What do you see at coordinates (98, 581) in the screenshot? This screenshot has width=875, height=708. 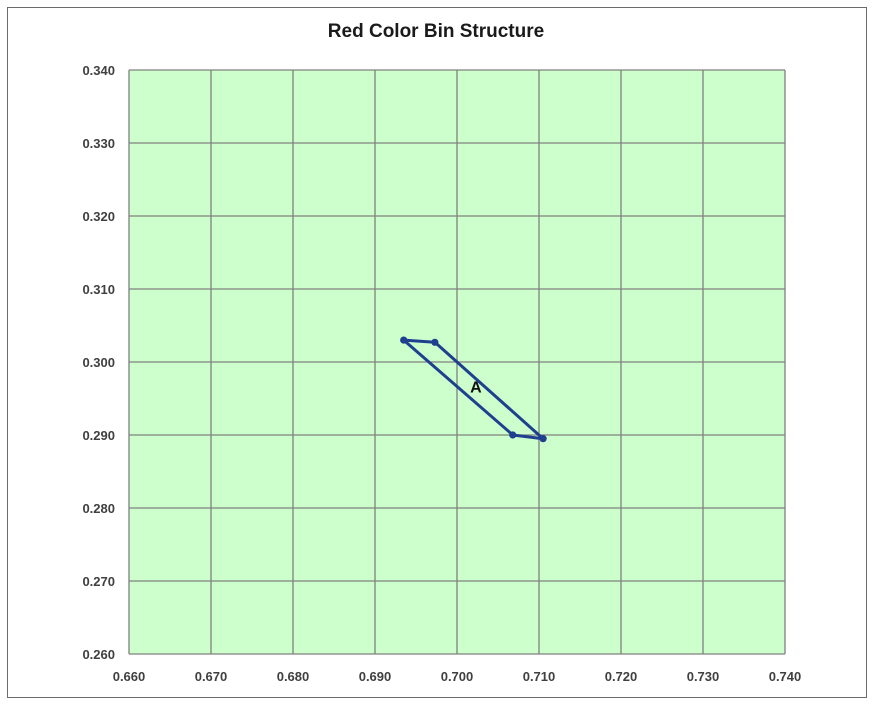 I see `y-tick-label: 0.270` at bounding box center [98, 581].